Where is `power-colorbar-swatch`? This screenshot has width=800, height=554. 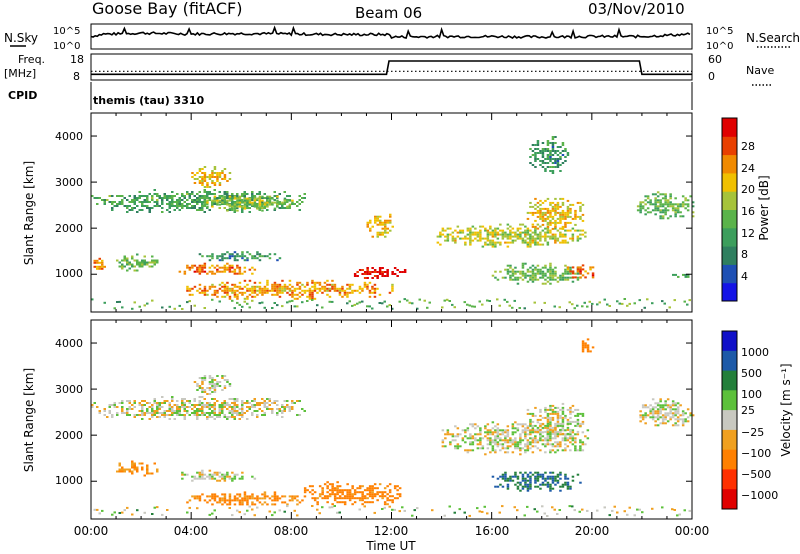
power-colorbar-swatch is located at coordinates (729, 146).